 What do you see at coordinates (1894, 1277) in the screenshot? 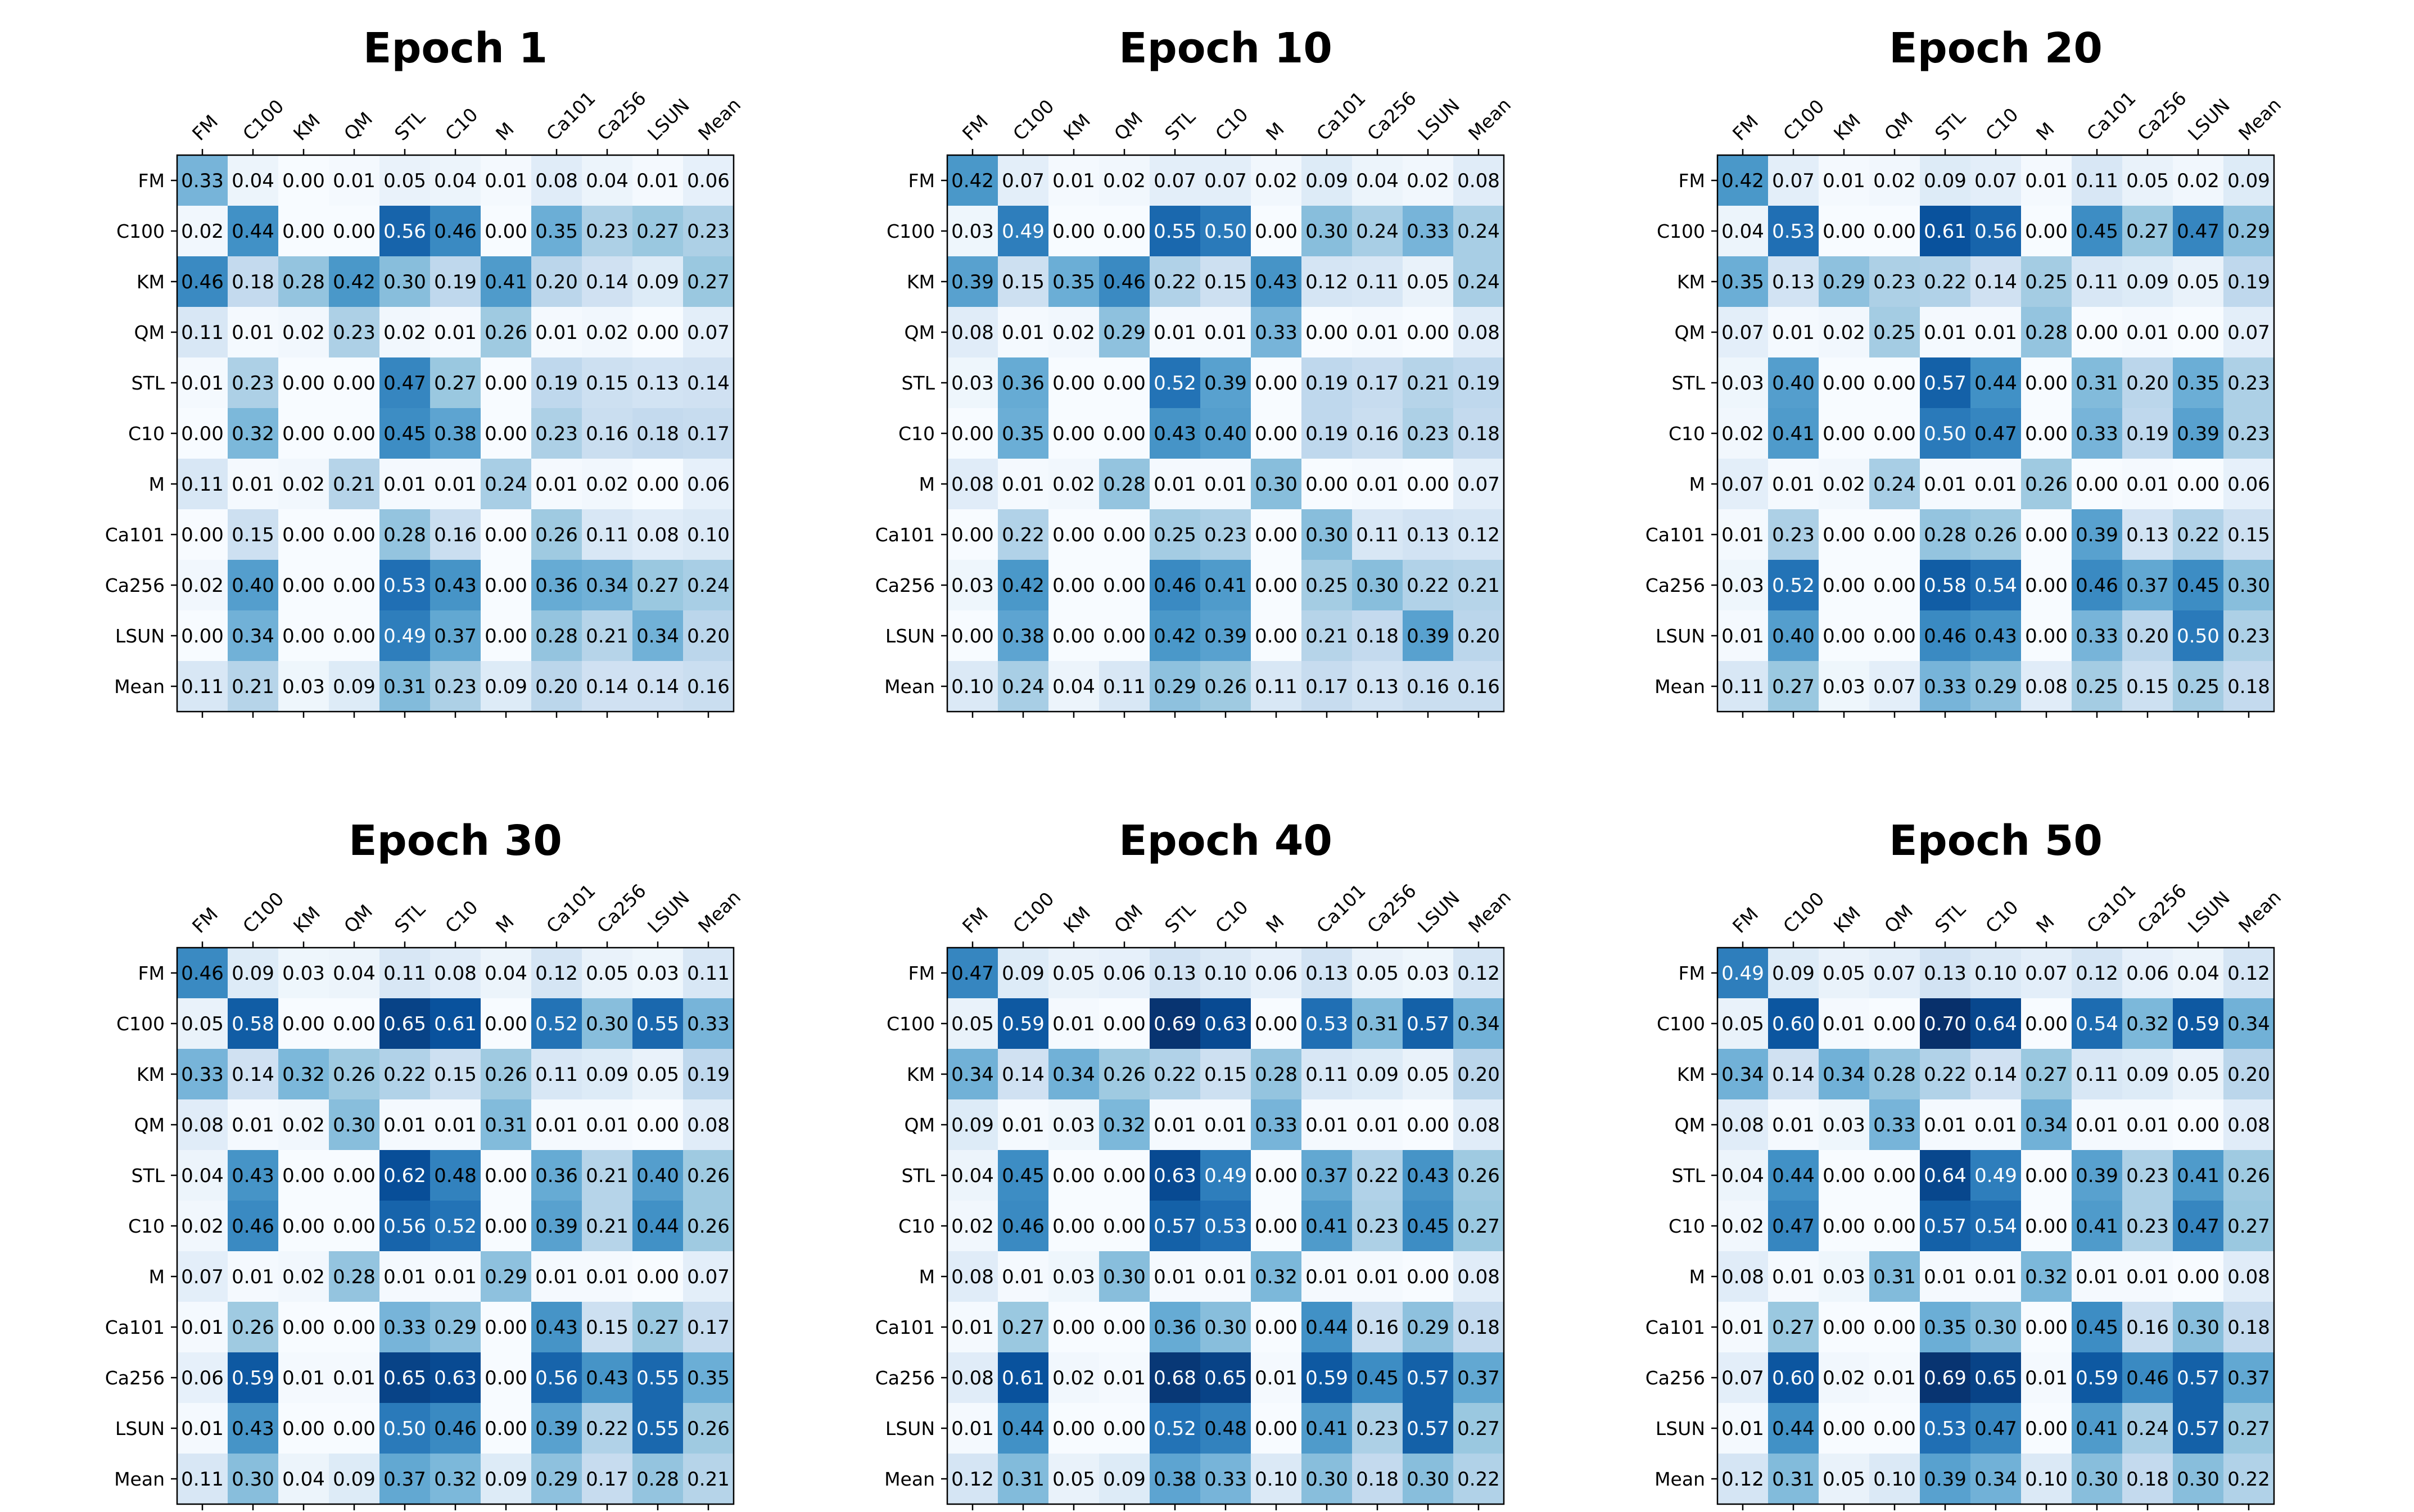
I see `cell-value-label: 0.31` at bounding box center [1894, 1277].